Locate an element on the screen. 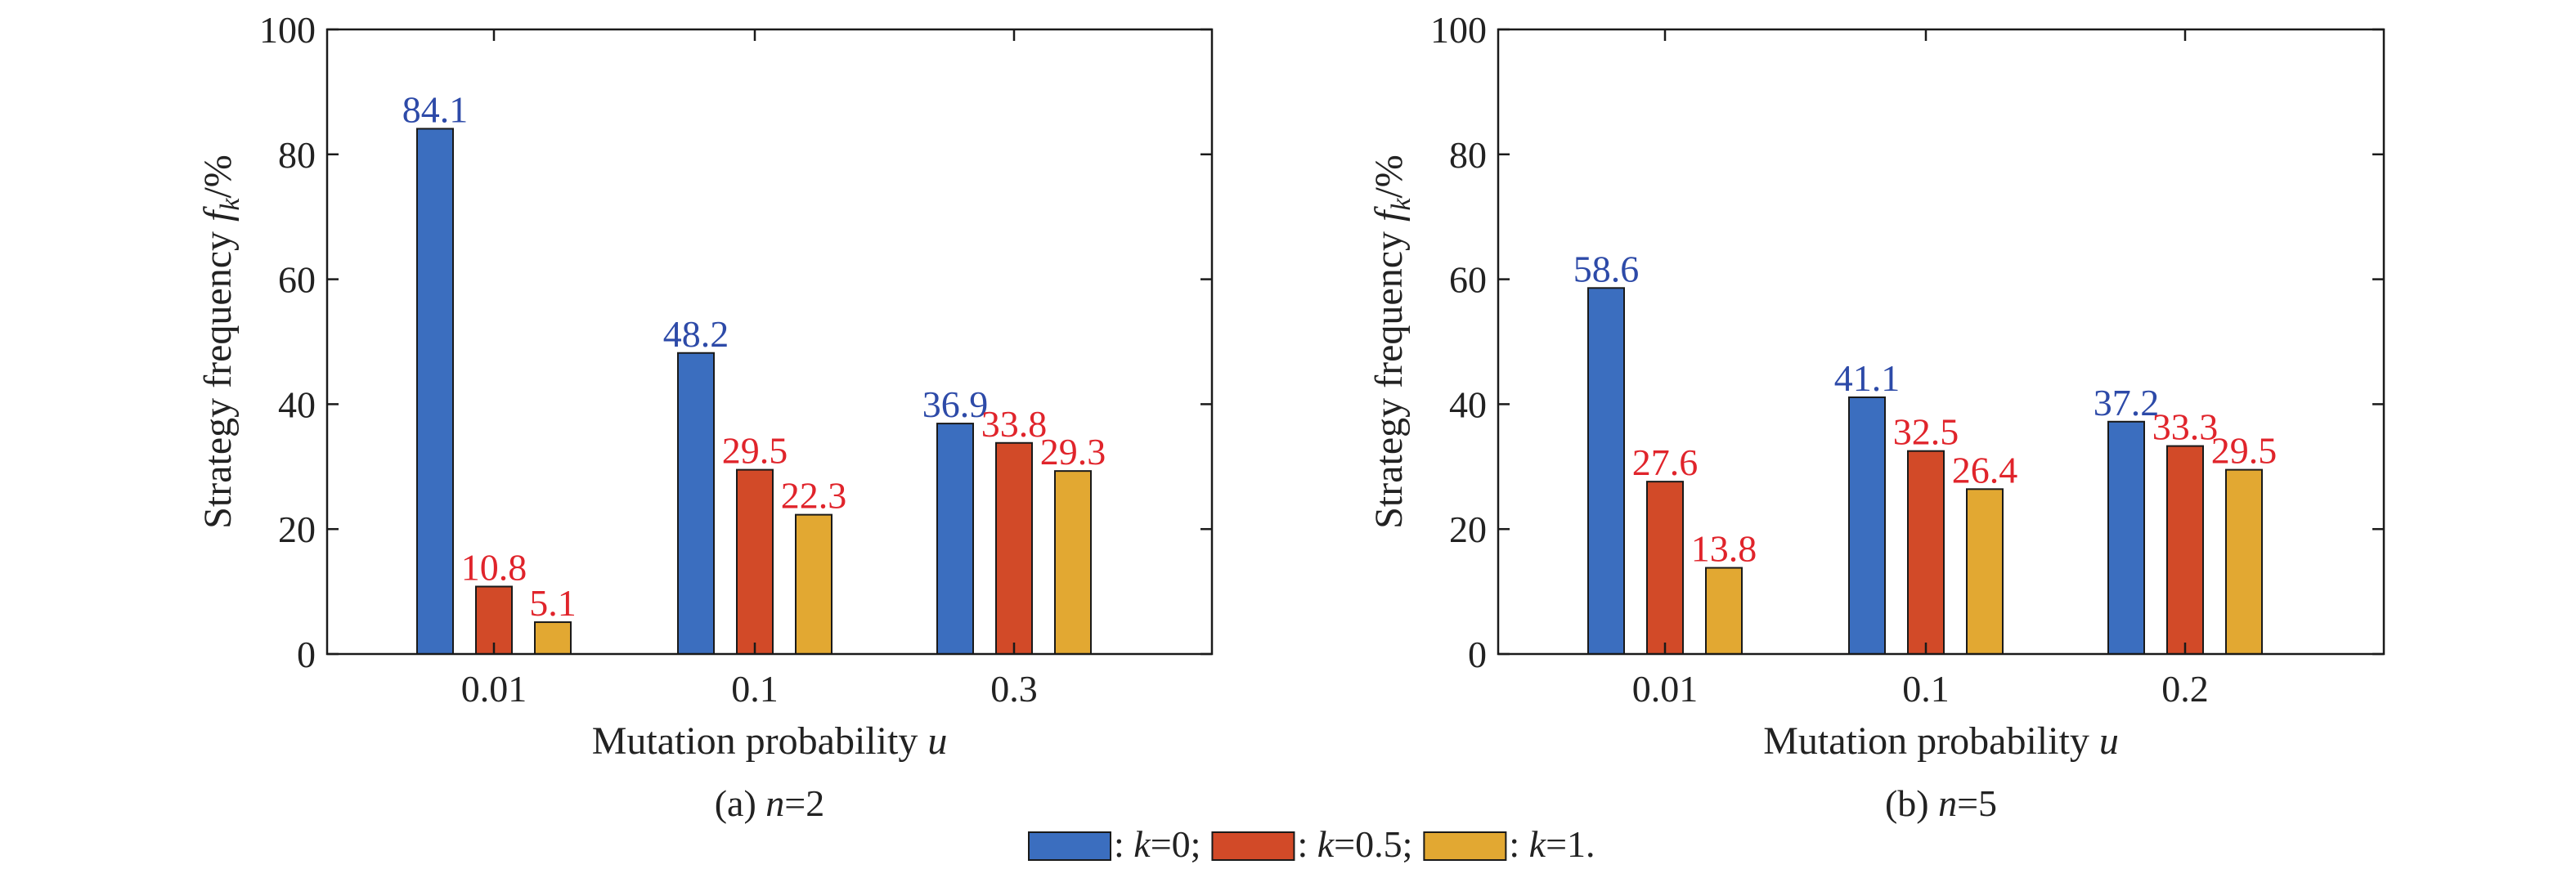  legend-label-2: : k=1. is located at coordinates (1552, 844).